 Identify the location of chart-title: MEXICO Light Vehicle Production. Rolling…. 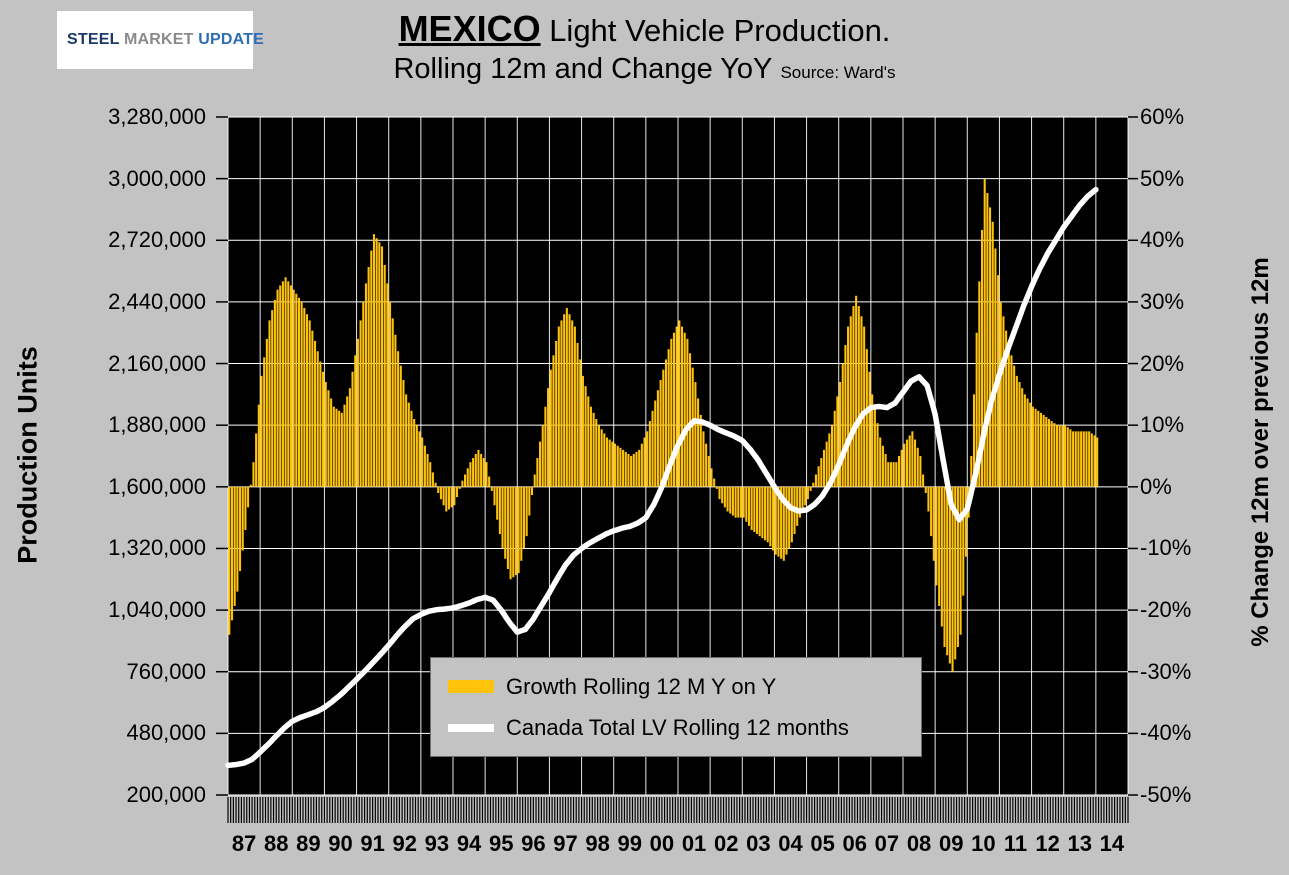
(644, 46).